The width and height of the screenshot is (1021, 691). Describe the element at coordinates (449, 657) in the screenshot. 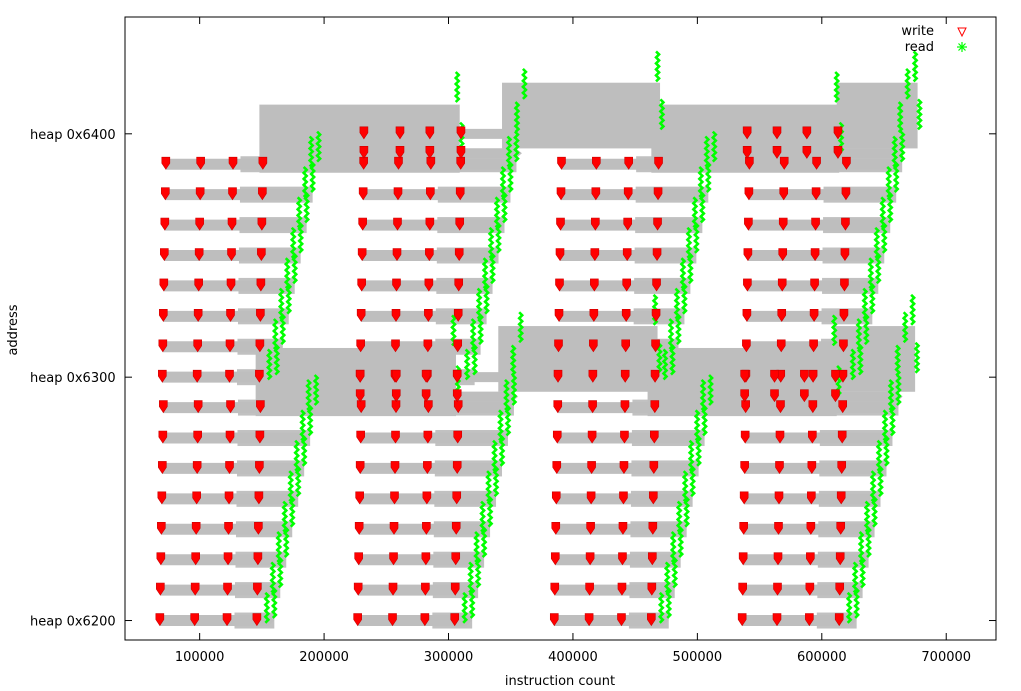

I see `x-tick-label: 300000` at that location.